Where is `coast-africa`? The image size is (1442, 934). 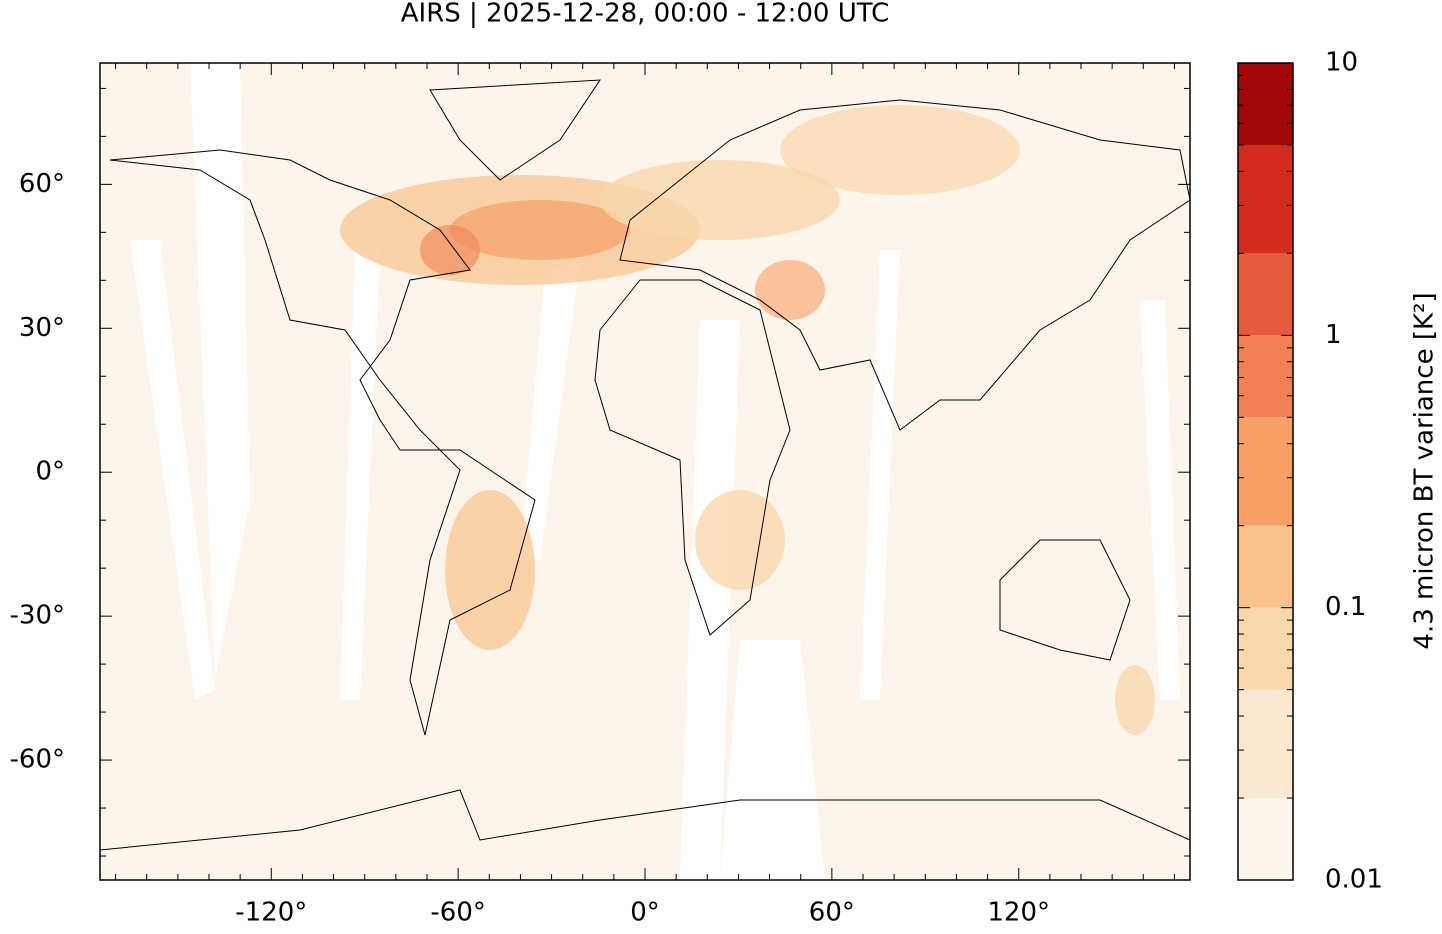 coast-africa is located at coordinates (692, 457).